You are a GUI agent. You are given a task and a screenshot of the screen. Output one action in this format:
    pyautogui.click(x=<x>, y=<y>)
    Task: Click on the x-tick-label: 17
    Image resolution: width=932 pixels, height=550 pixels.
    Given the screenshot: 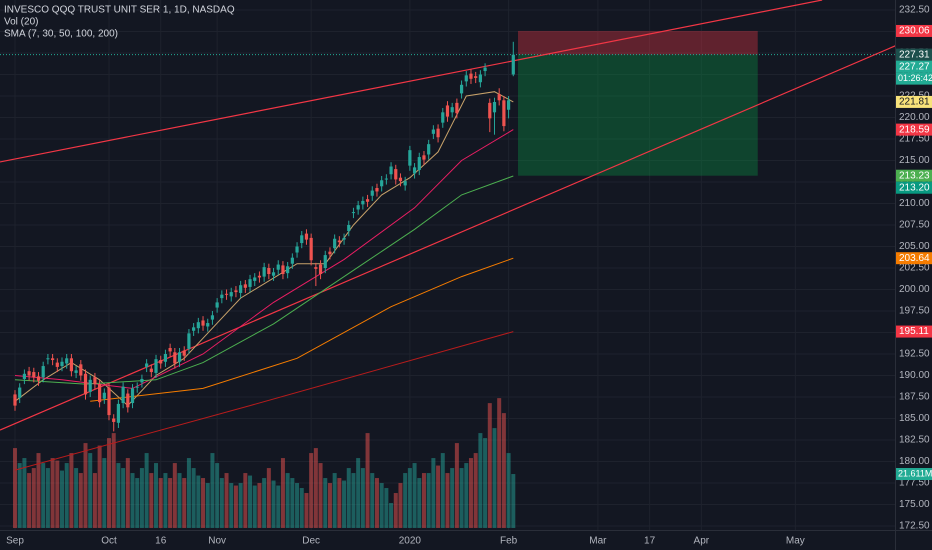 What is the action you would take?
    pyautogui.click(x=650, y=541)
    